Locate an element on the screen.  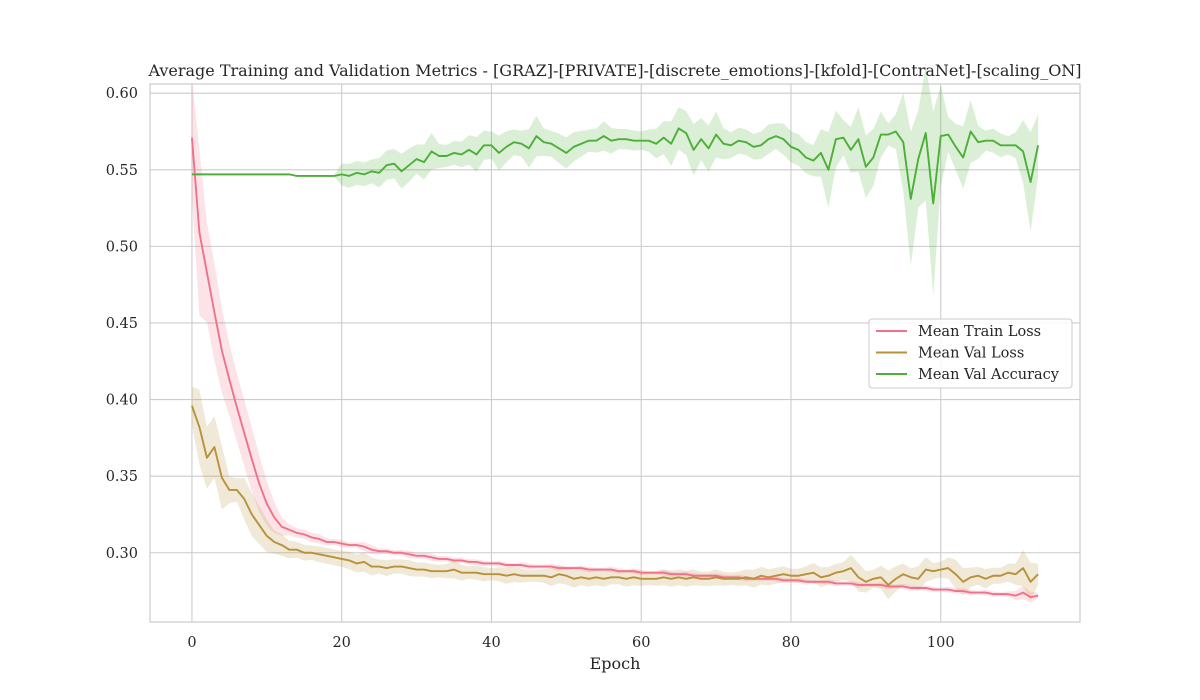
legend-entry: Mean Val Loss is located at coordinates (971, 354).